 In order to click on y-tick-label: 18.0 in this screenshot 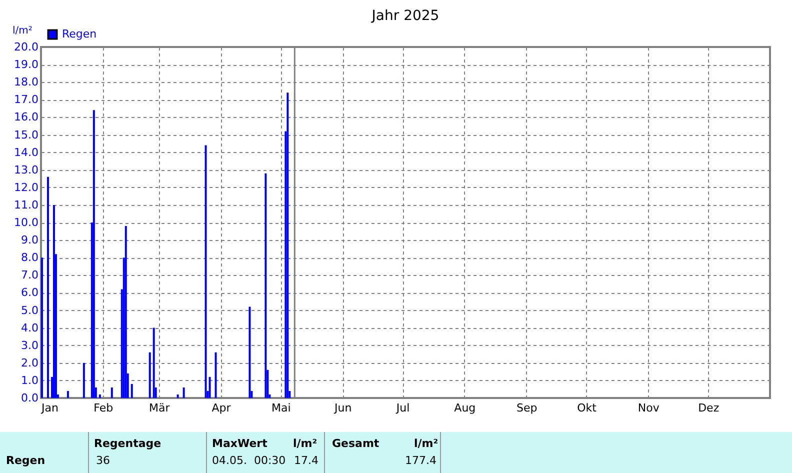, I will do `click(26, 82)`.